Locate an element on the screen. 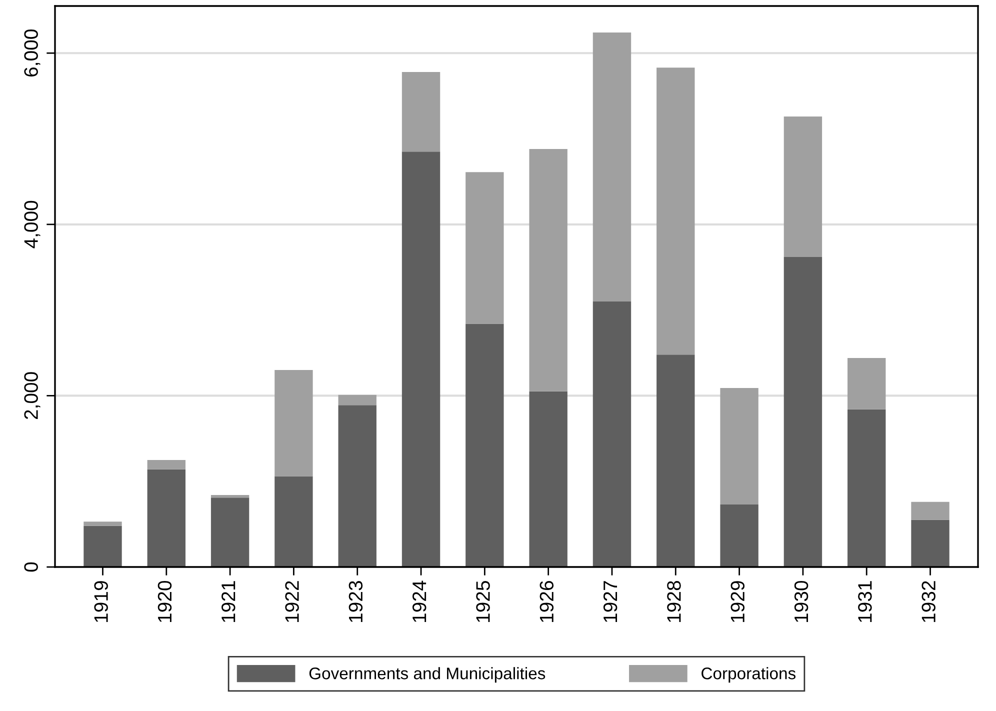 The height and width of the screenshot is (711, 996). y-tick-label: 2,000 is located at coordinates (32, 396).